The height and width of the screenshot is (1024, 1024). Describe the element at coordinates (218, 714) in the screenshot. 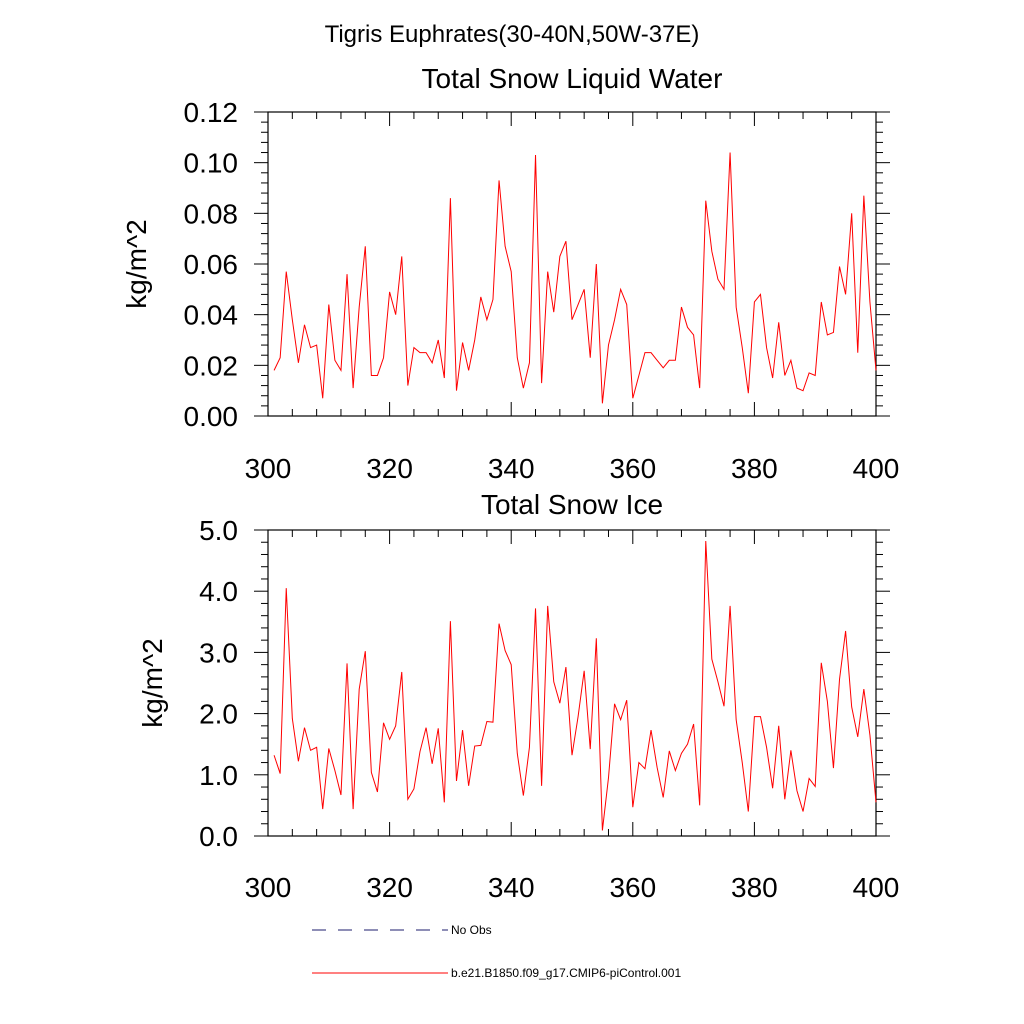

I see `y-tick-label: 2.0` at that location.